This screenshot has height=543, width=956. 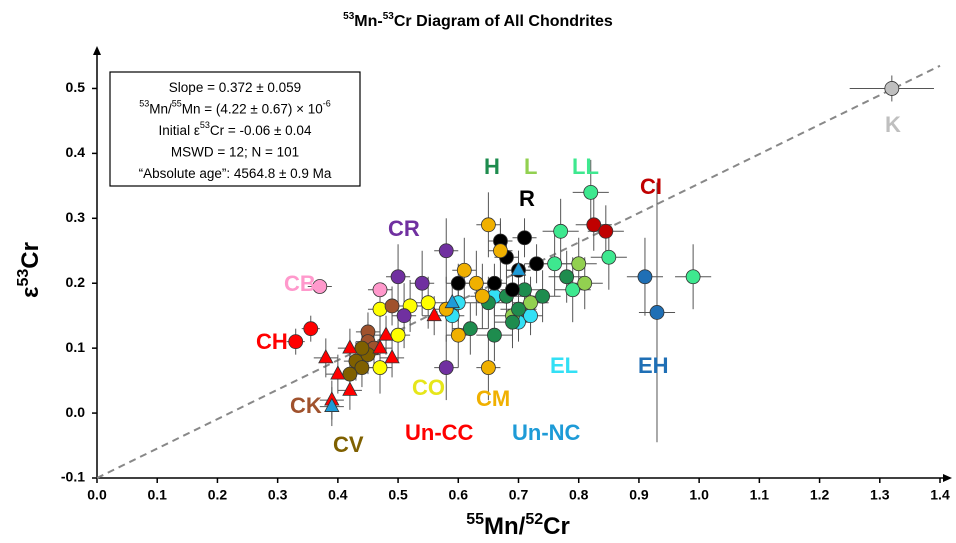 I want to click on y-axis-label-part: 53, so click(x=23, y=278).